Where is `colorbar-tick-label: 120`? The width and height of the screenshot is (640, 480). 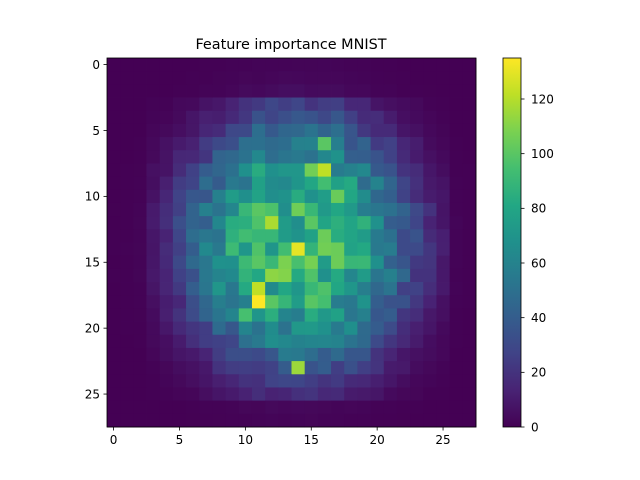
colorbar-tick-label: 120 is located at coordinates (542, 99).